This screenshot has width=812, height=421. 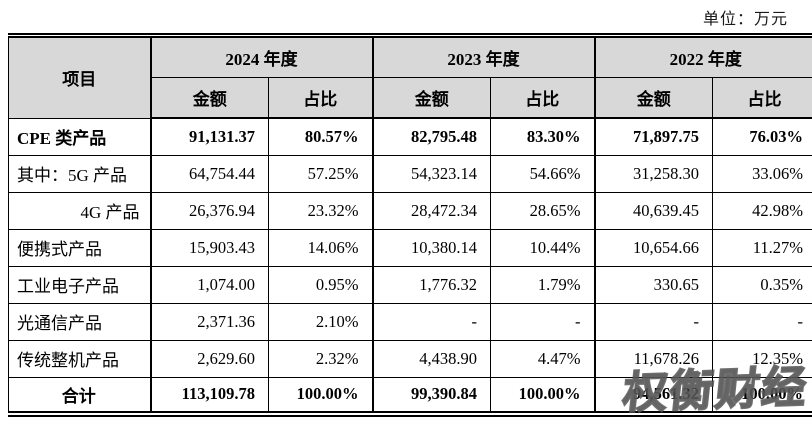 What do you see at coordinates (209, 395) in the screenshot?
I see `amount-cell: 113,109.78` at bounding box center [209, 395].